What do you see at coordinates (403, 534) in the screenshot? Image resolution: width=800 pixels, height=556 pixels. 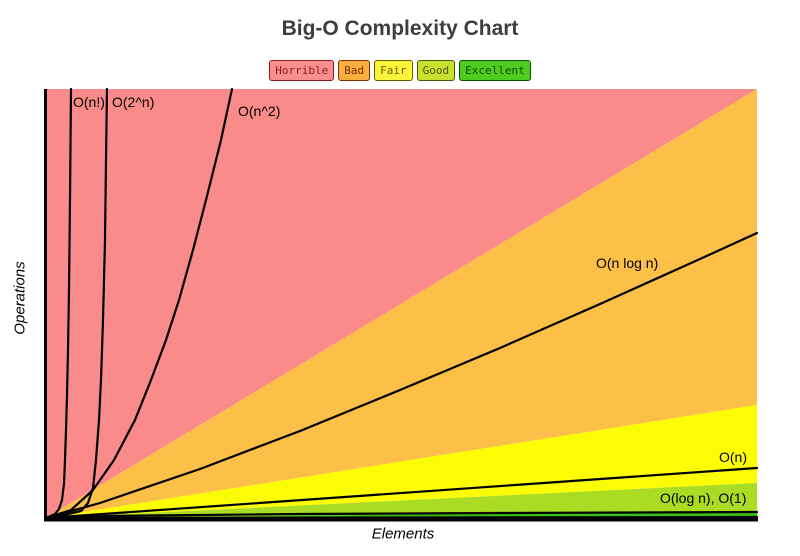 I see `x-axis-label: Elements` at bounding box center [403, 534].